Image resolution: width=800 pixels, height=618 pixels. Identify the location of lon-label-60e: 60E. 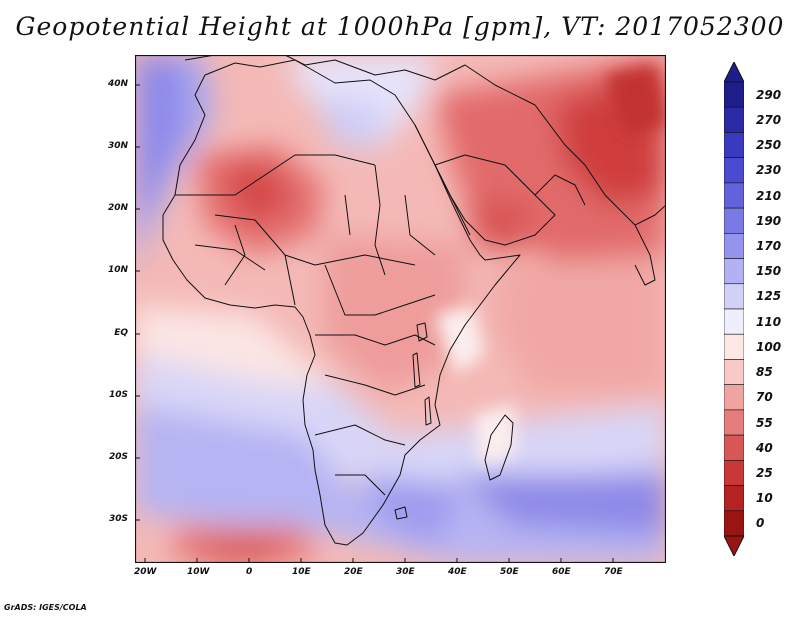
(561, 572).